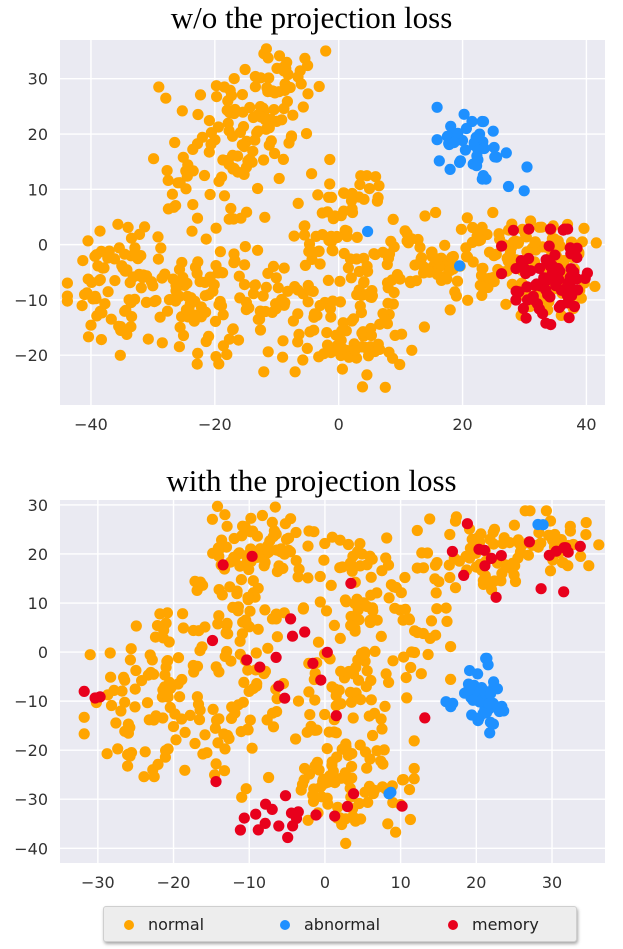 The width and height of the screenshot is (623, 949). What do you see at coordinates (38, 79) in the screenshot?
I see `y-tick-label: 30` at bounding box center [38, 79].